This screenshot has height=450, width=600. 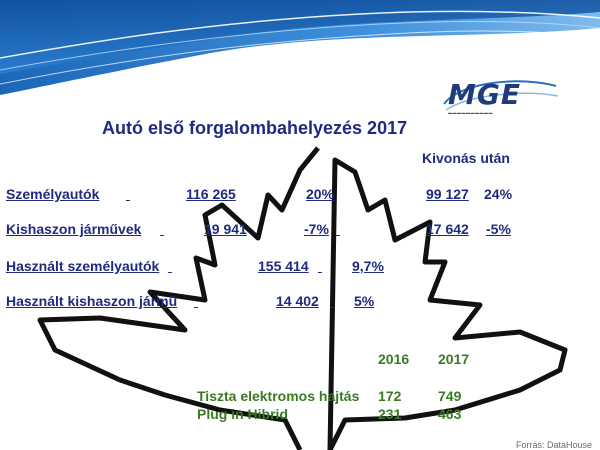 I want to click on row-value: 116 265, so click(x=211, y=194).